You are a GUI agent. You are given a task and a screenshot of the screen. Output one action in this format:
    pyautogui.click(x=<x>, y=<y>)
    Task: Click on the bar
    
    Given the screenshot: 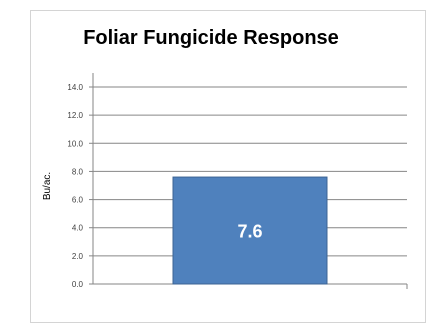 What is the action you would take?
    pyautogui.click(x=250, y=230)
    